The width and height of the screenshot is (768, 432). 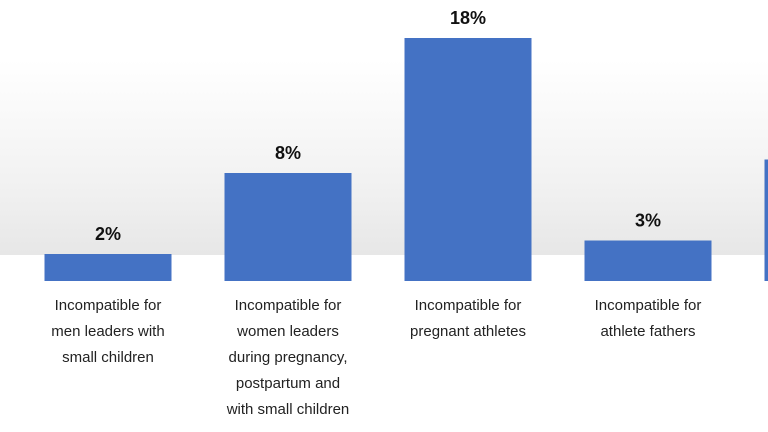 I want to click on value-label: 2%, so click(x=108, y=234).